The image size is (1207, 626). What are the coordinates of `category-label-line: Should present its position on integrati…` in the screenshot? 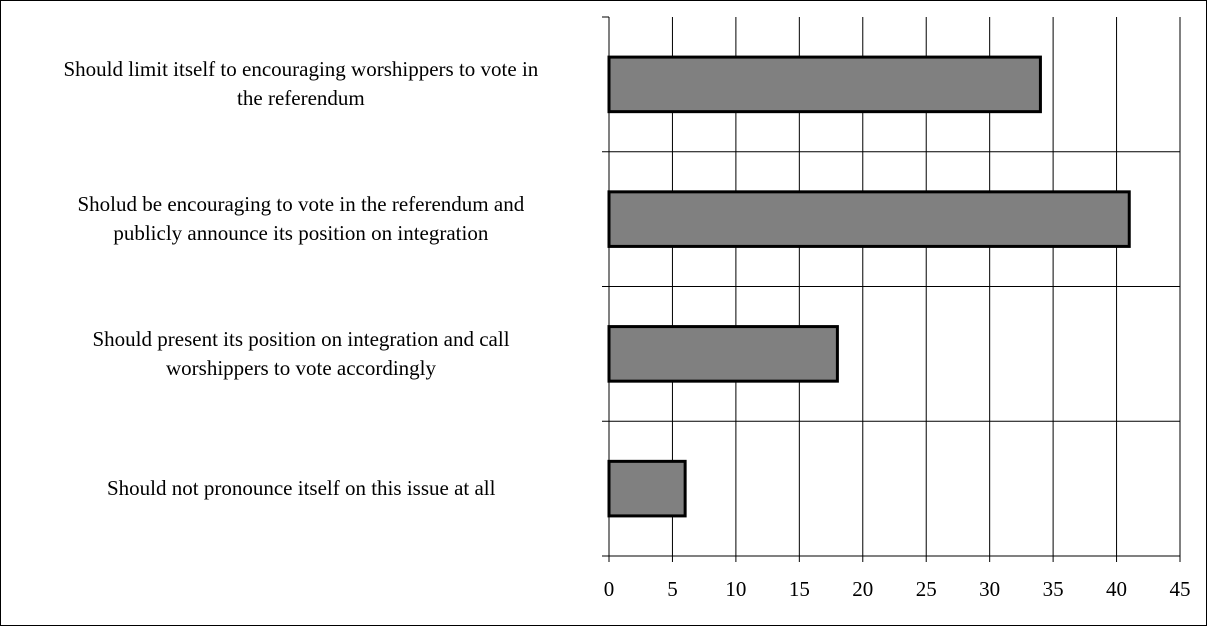 It's located at (301, 338).